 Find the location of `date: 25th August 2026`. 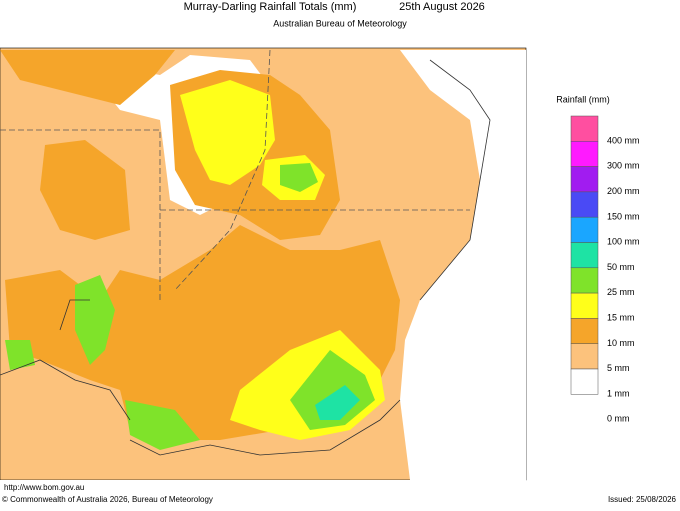

date: 25th August 2026 is located at coordinates (442, 7).